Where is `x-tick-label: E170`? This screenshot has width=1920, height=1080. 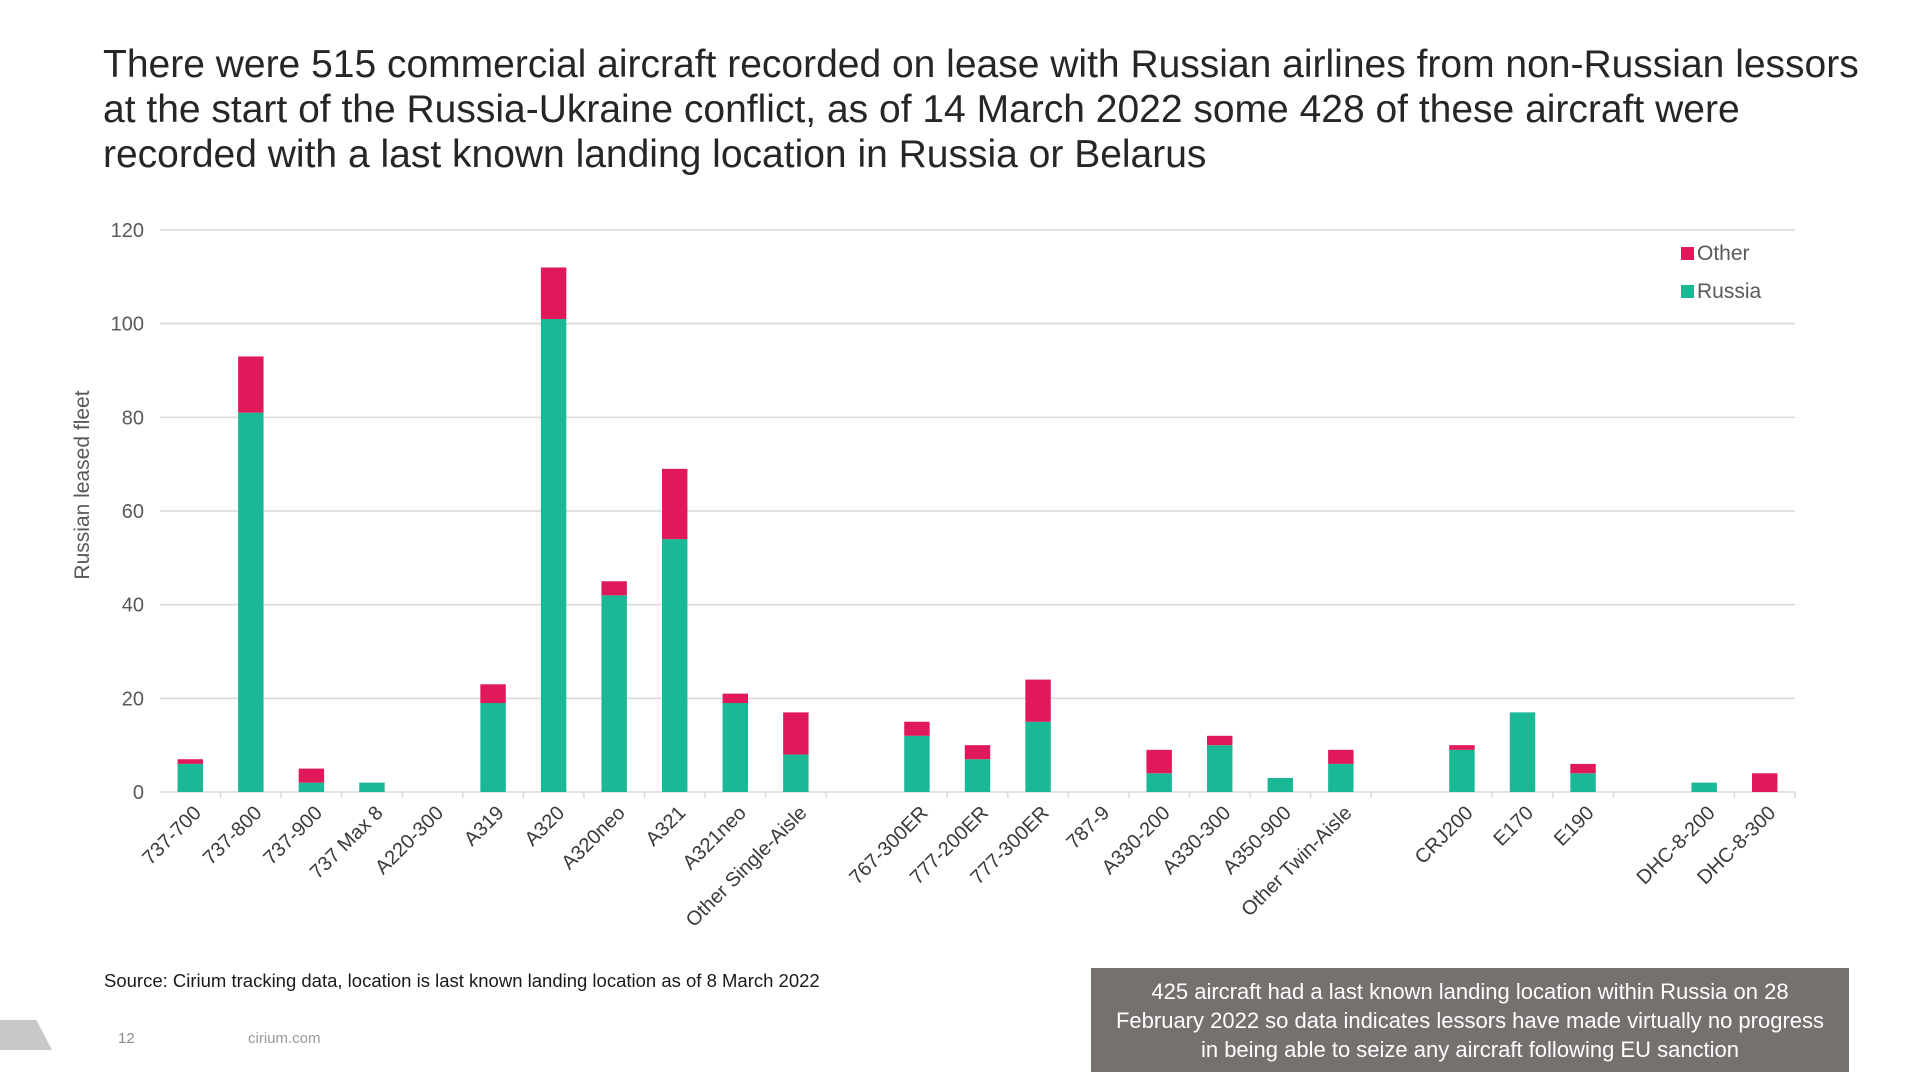 x-tick-label: E170 is located at coordinates (1513, 826).